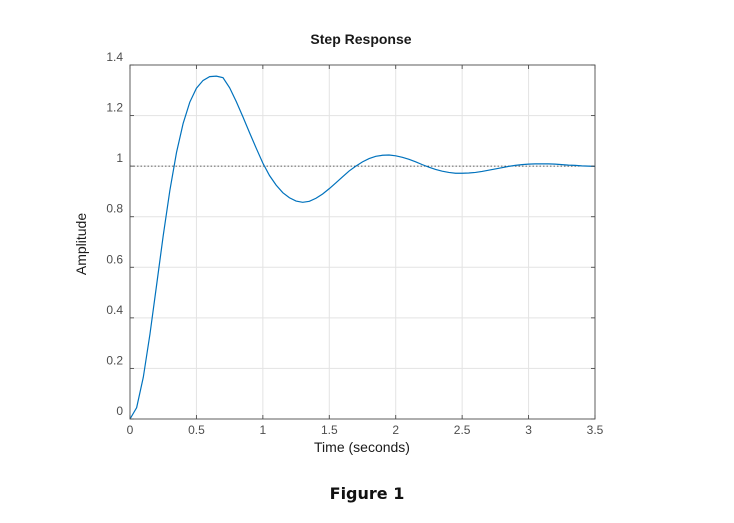  I want to click on y-tick-label: 0.6, so click(114, 259).